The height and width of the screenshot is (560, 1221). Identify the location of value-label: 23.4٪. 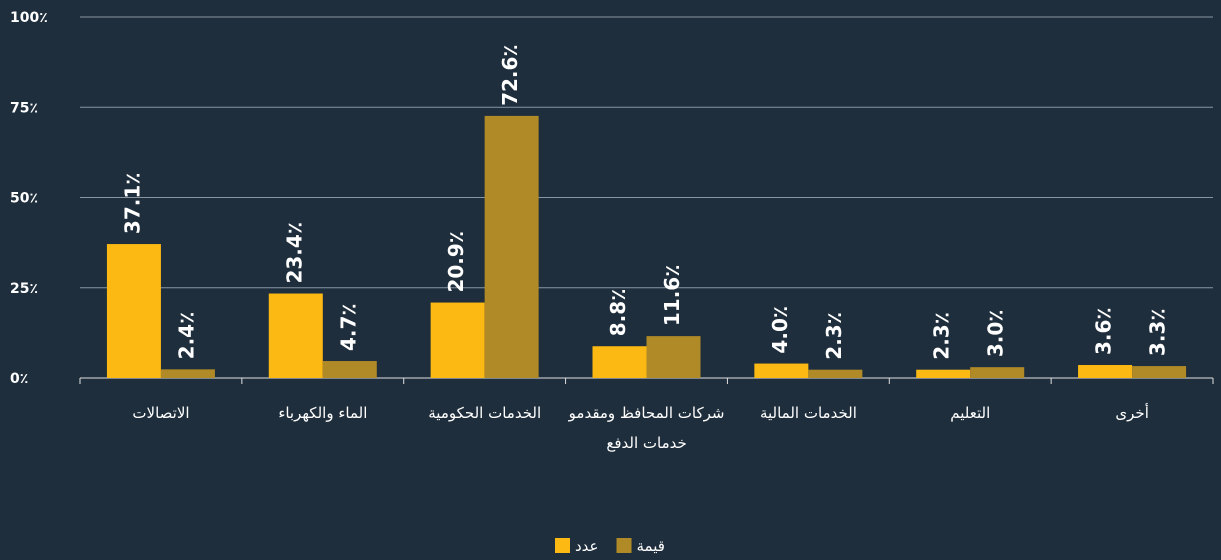
(294, 253).